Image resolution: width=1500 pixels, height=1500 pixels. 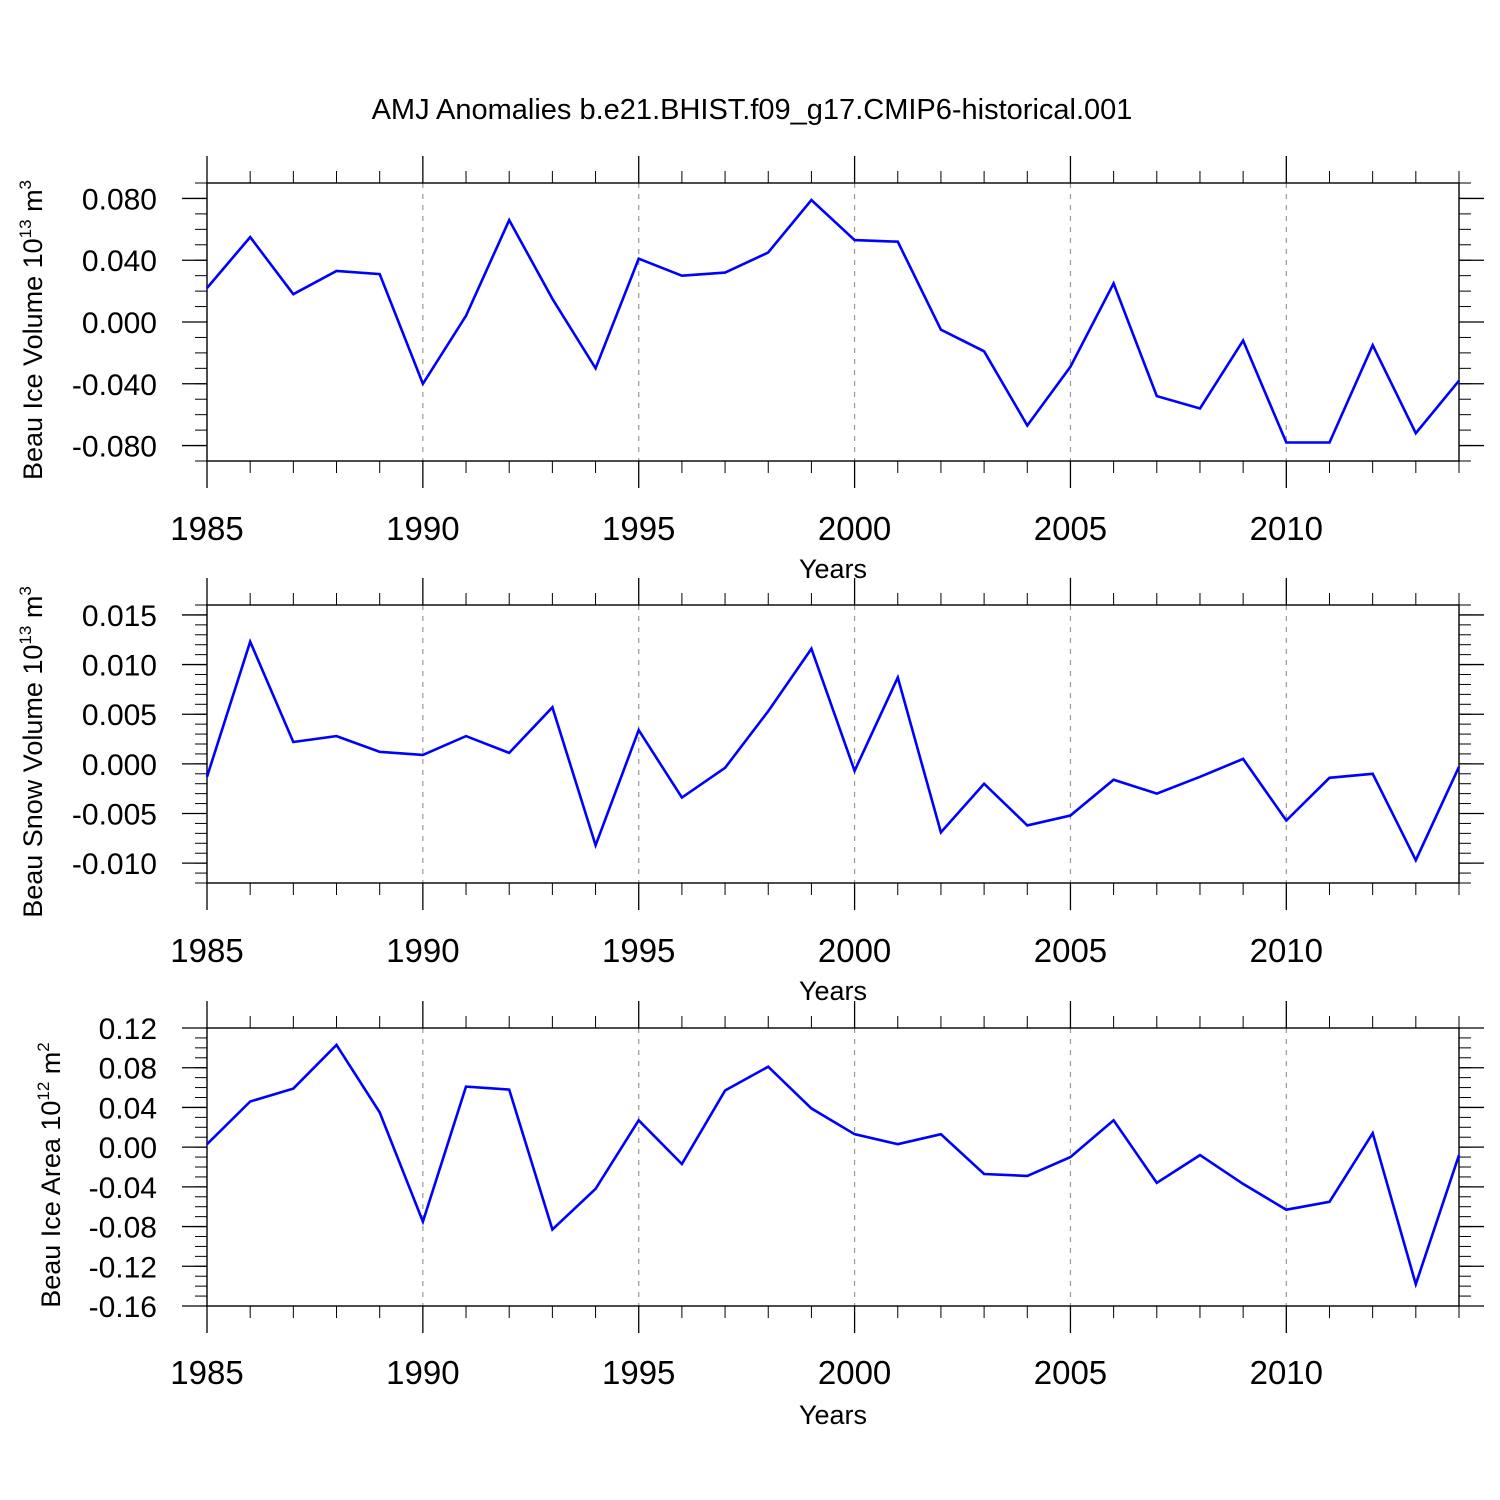 What do you see at coordinates (114, 864) in the screenshot?
I see `y-tick-label: -0.010` at bounding box center [114, 864].